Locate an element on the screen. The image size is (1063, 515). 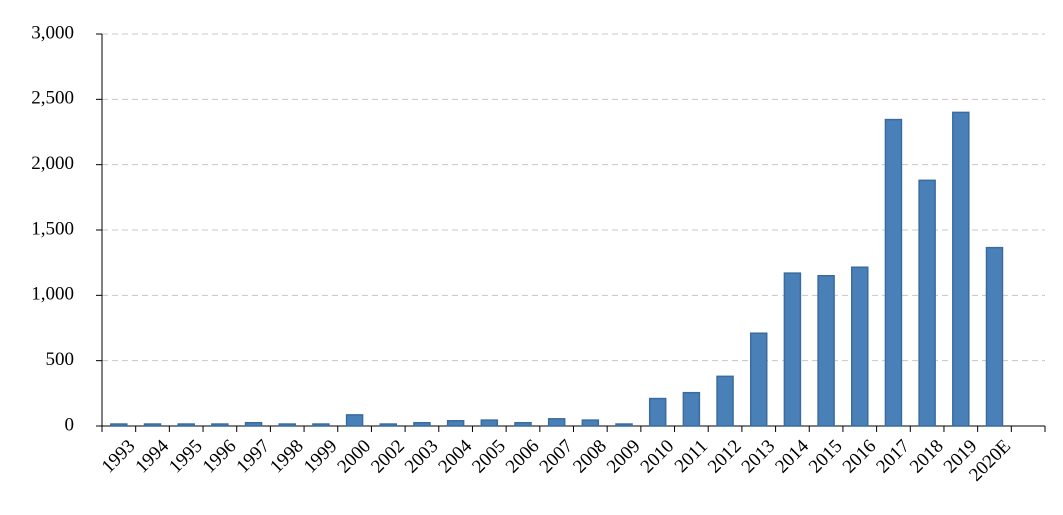
x-tick-label: 2004 is located at coordinates (455, 456).